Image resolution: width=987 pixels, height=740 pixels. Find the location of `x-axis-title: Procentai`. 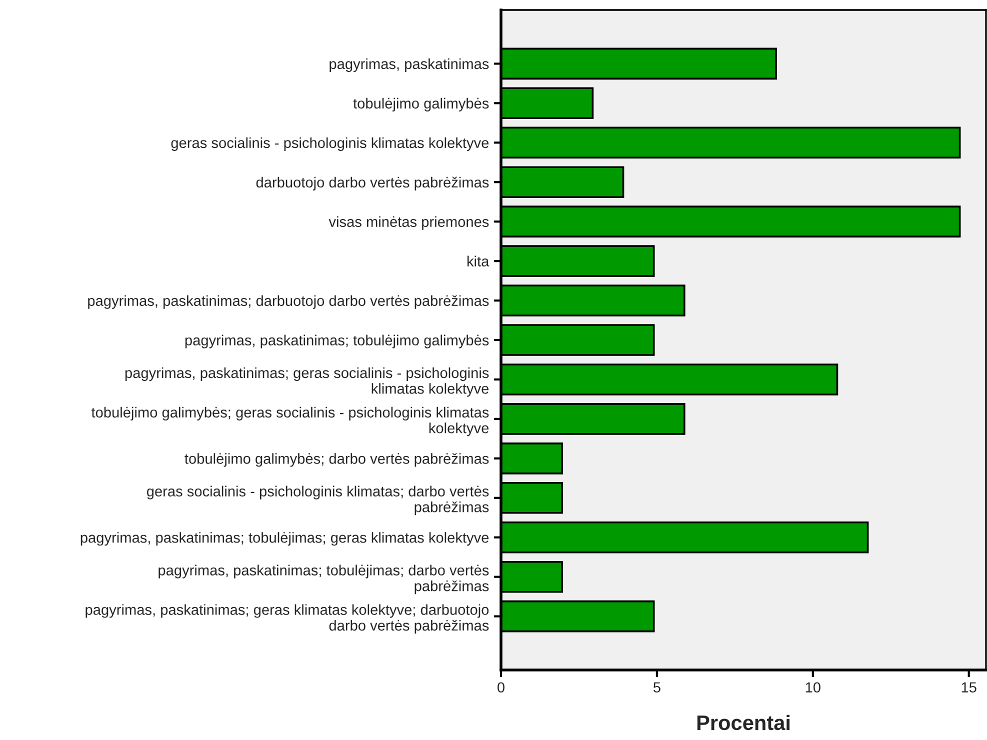

x-axis-title: Procentai is located at coordinates (743, 722).